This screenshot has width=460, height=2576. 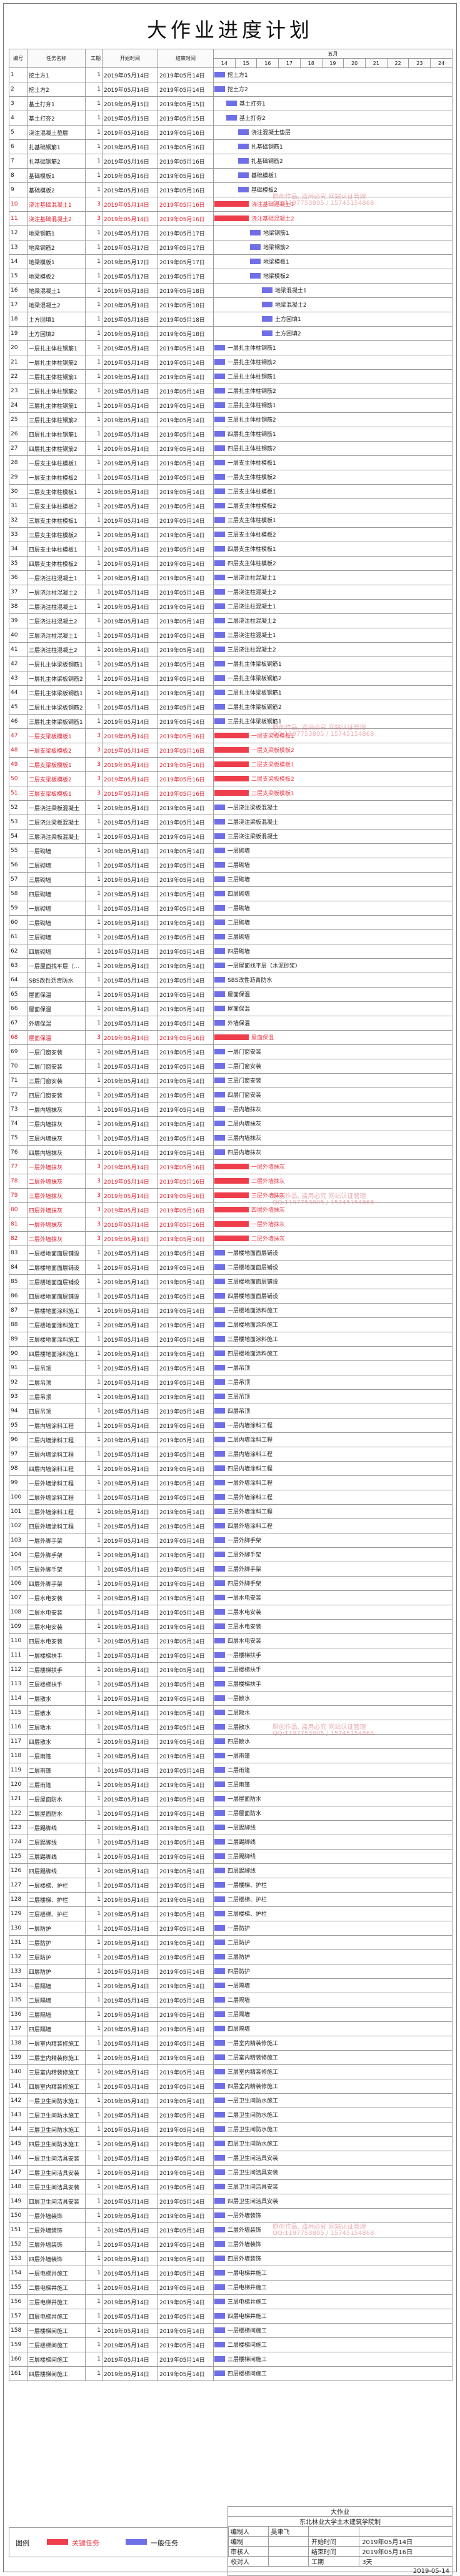 What do you see at coordinates (332, 347) in the screenshot?
I see `task-timeline: 一层扎主体柱钢筋1` at bounding box center [332, 347].